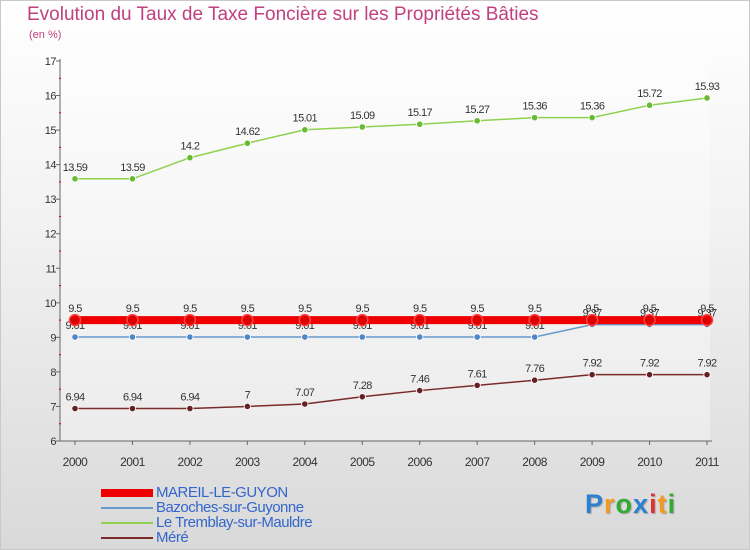 This screenshot has width=750, height=550. I want to click on data-label: 15.01, so click(305, 119).